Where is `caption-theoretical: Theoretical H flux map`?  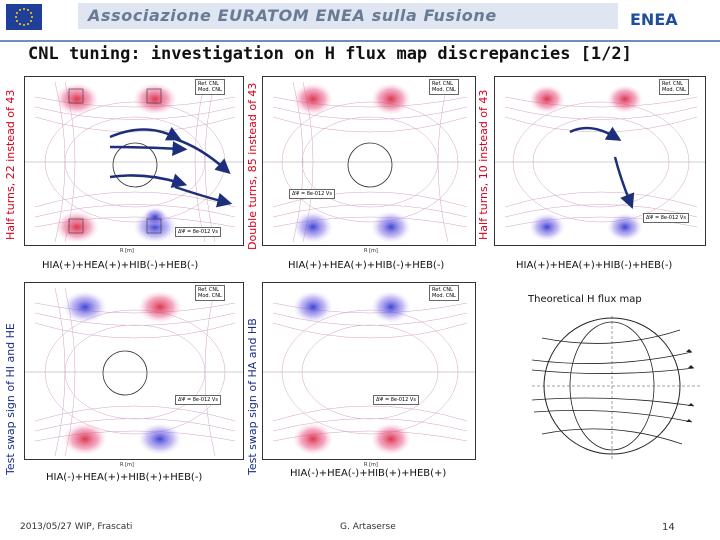 caption-theoretical: Theoretical H flux map is located at coordinates (585, 299).